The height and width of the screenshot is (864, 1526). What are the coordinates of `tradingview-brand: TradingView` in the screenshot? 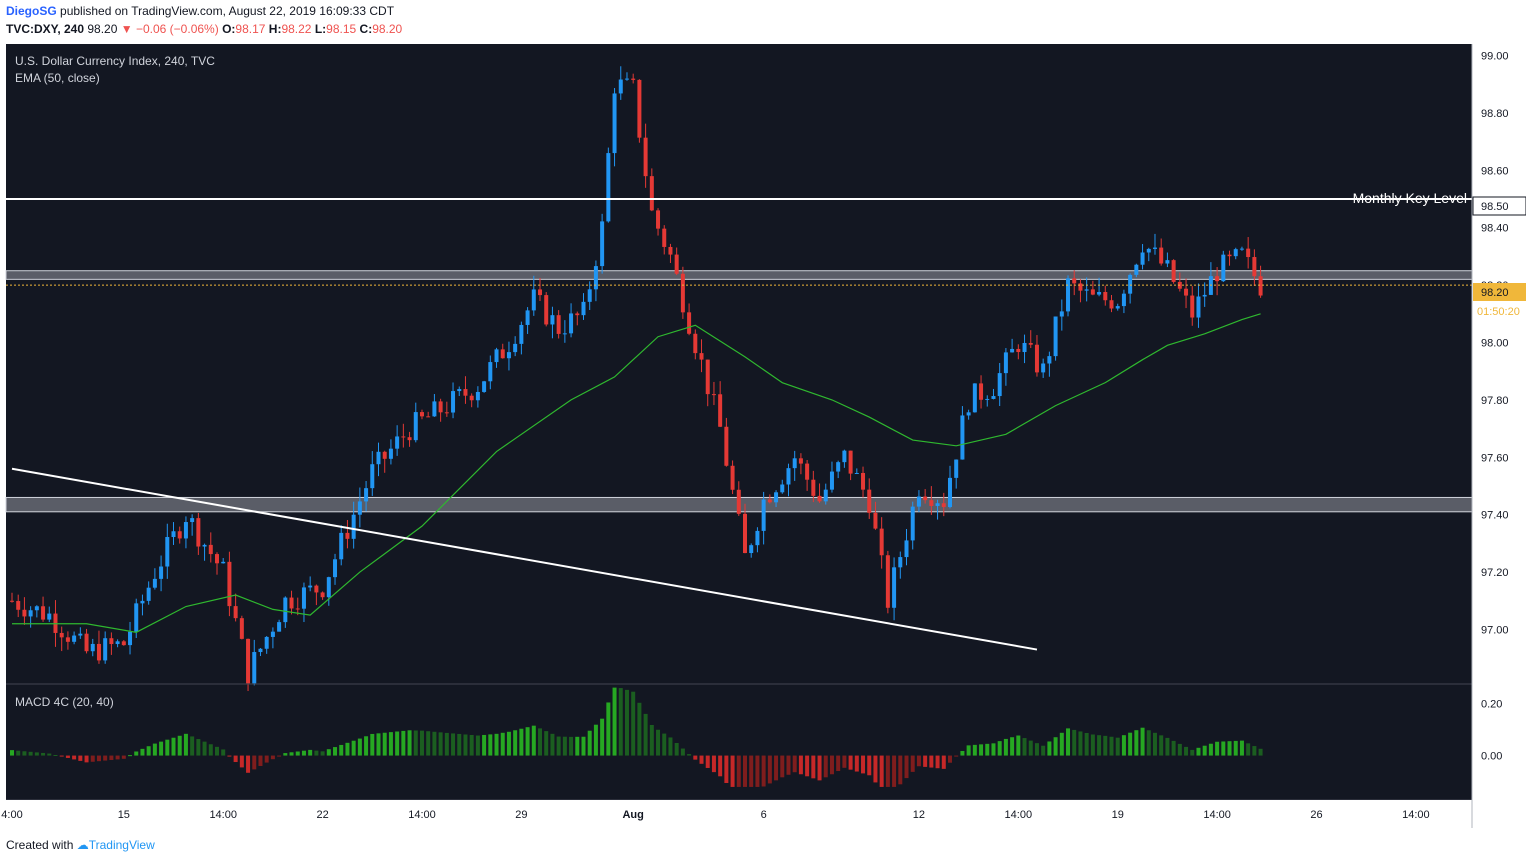 It's located at (121, 845).